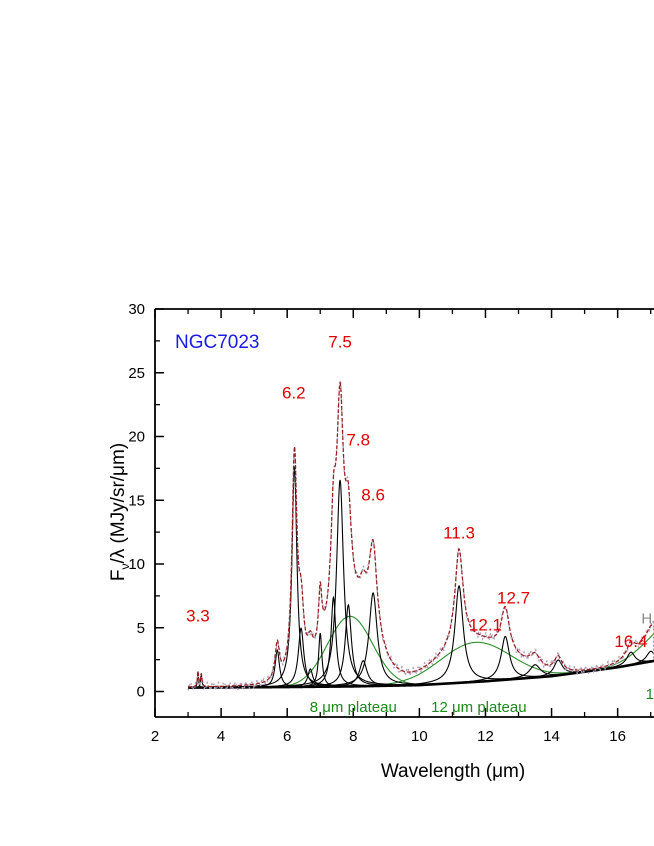 Image resolution: width=654 pixels, height=846 pixels. Describe the element at coordinates (294, 392) in the screenshot. I see `band-label-1: 6.2` at that location.